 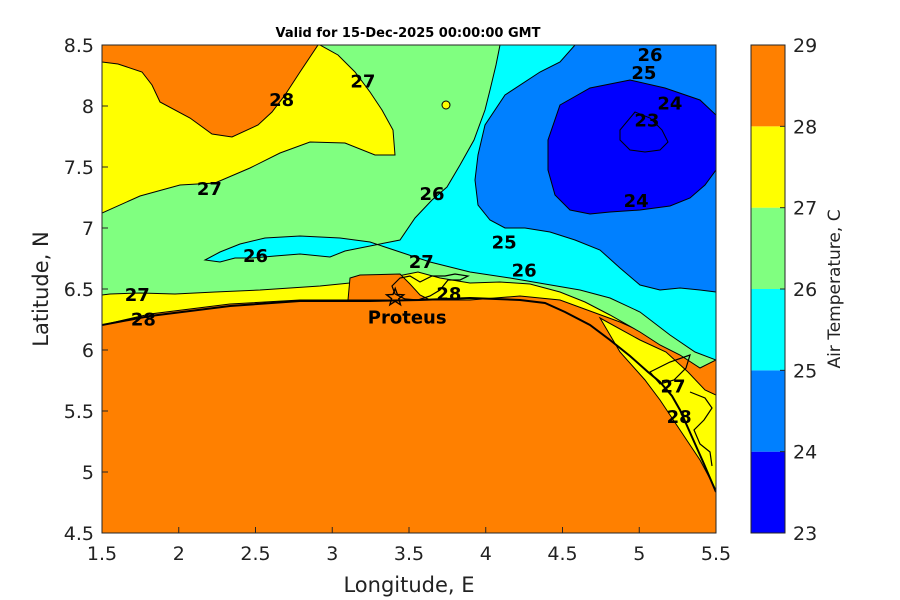 I want to click on x-tick-label: 3, so click(x=332, y=554).